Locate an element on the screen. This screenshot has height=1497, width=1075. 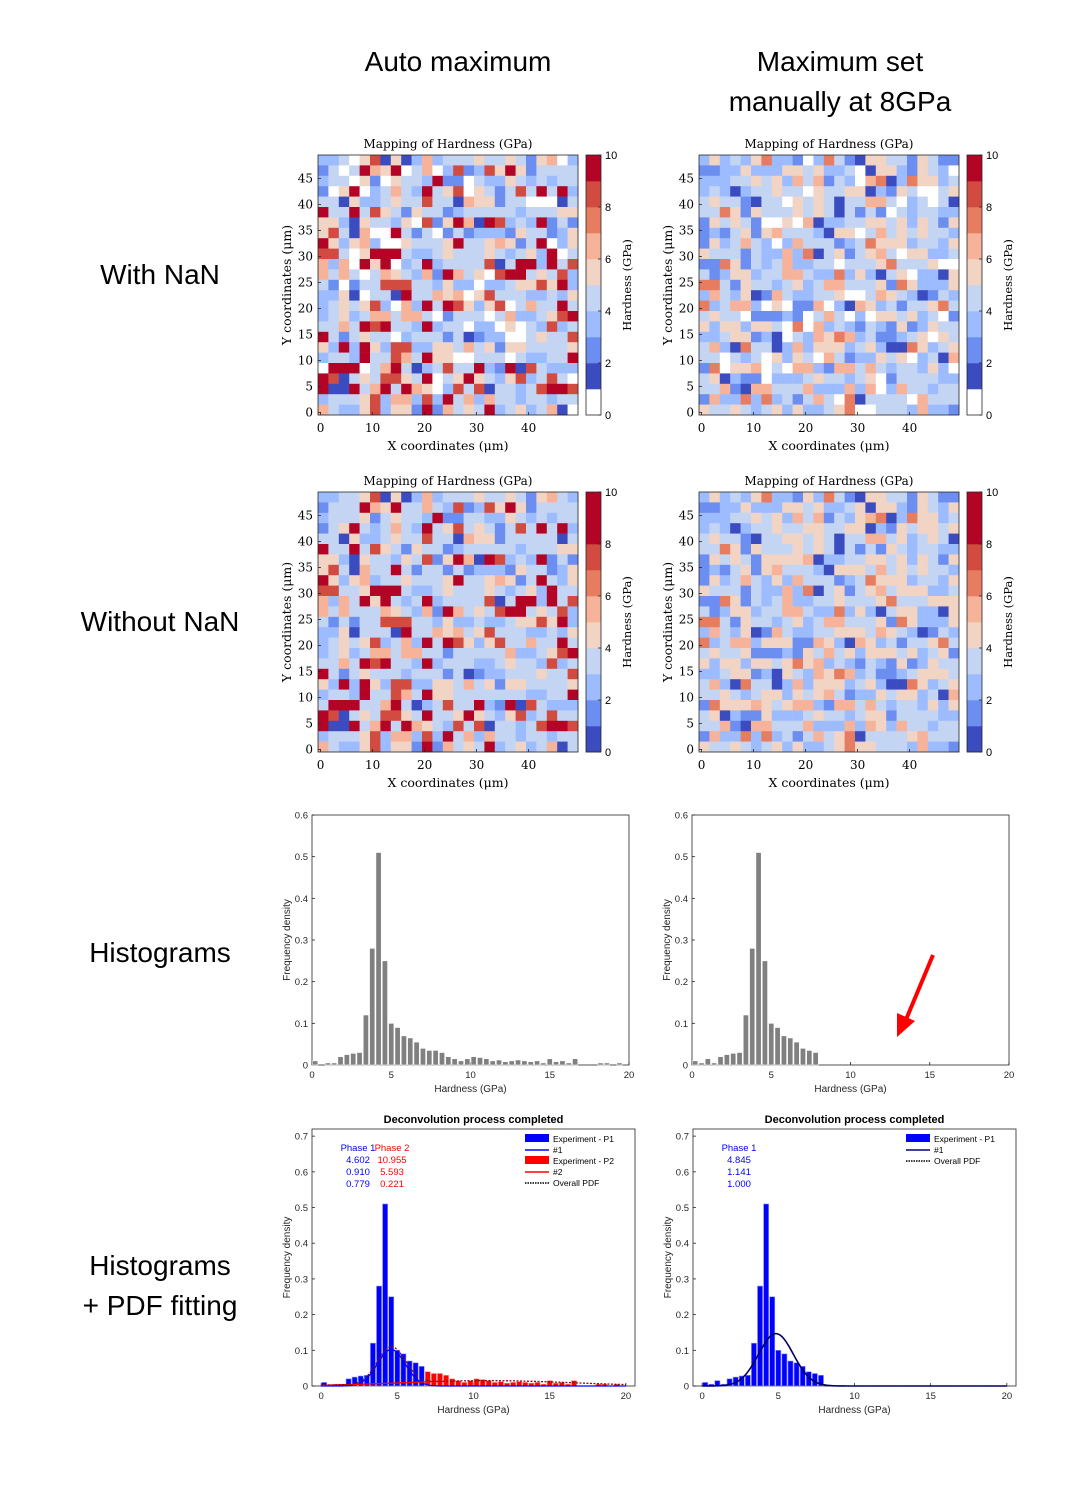
chart-title: Mapping of Hardness (GPa) is located at coordinates (829, 481).